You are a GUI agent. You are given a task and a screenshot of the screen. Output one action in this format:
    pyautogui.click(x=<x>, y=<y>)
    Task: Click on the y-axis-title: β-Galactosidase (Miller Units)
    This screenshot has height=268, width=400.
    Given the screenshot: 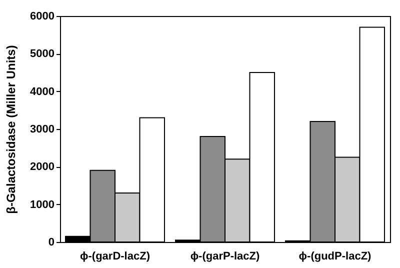 What is the action you would take?
    pyautogui.click(x=11, y=129)
    